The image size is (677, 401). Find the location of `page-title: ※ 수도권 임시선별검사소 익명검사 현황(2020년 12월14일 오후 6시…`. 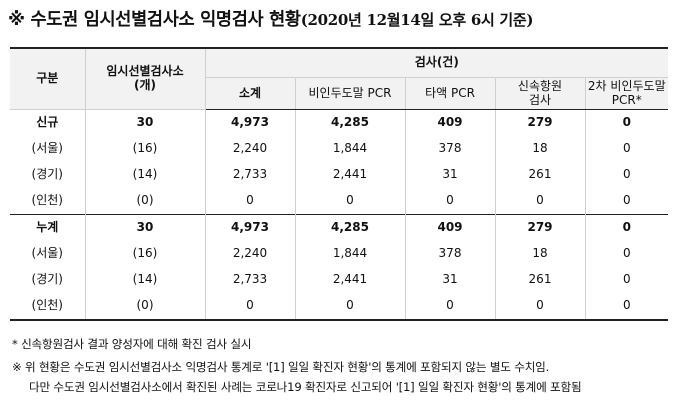

page-title: ※ 수도권 임시선별검사소 익명검사 현황(2020년 12월14일 오후 6시… is located at coordinates (340, 18).